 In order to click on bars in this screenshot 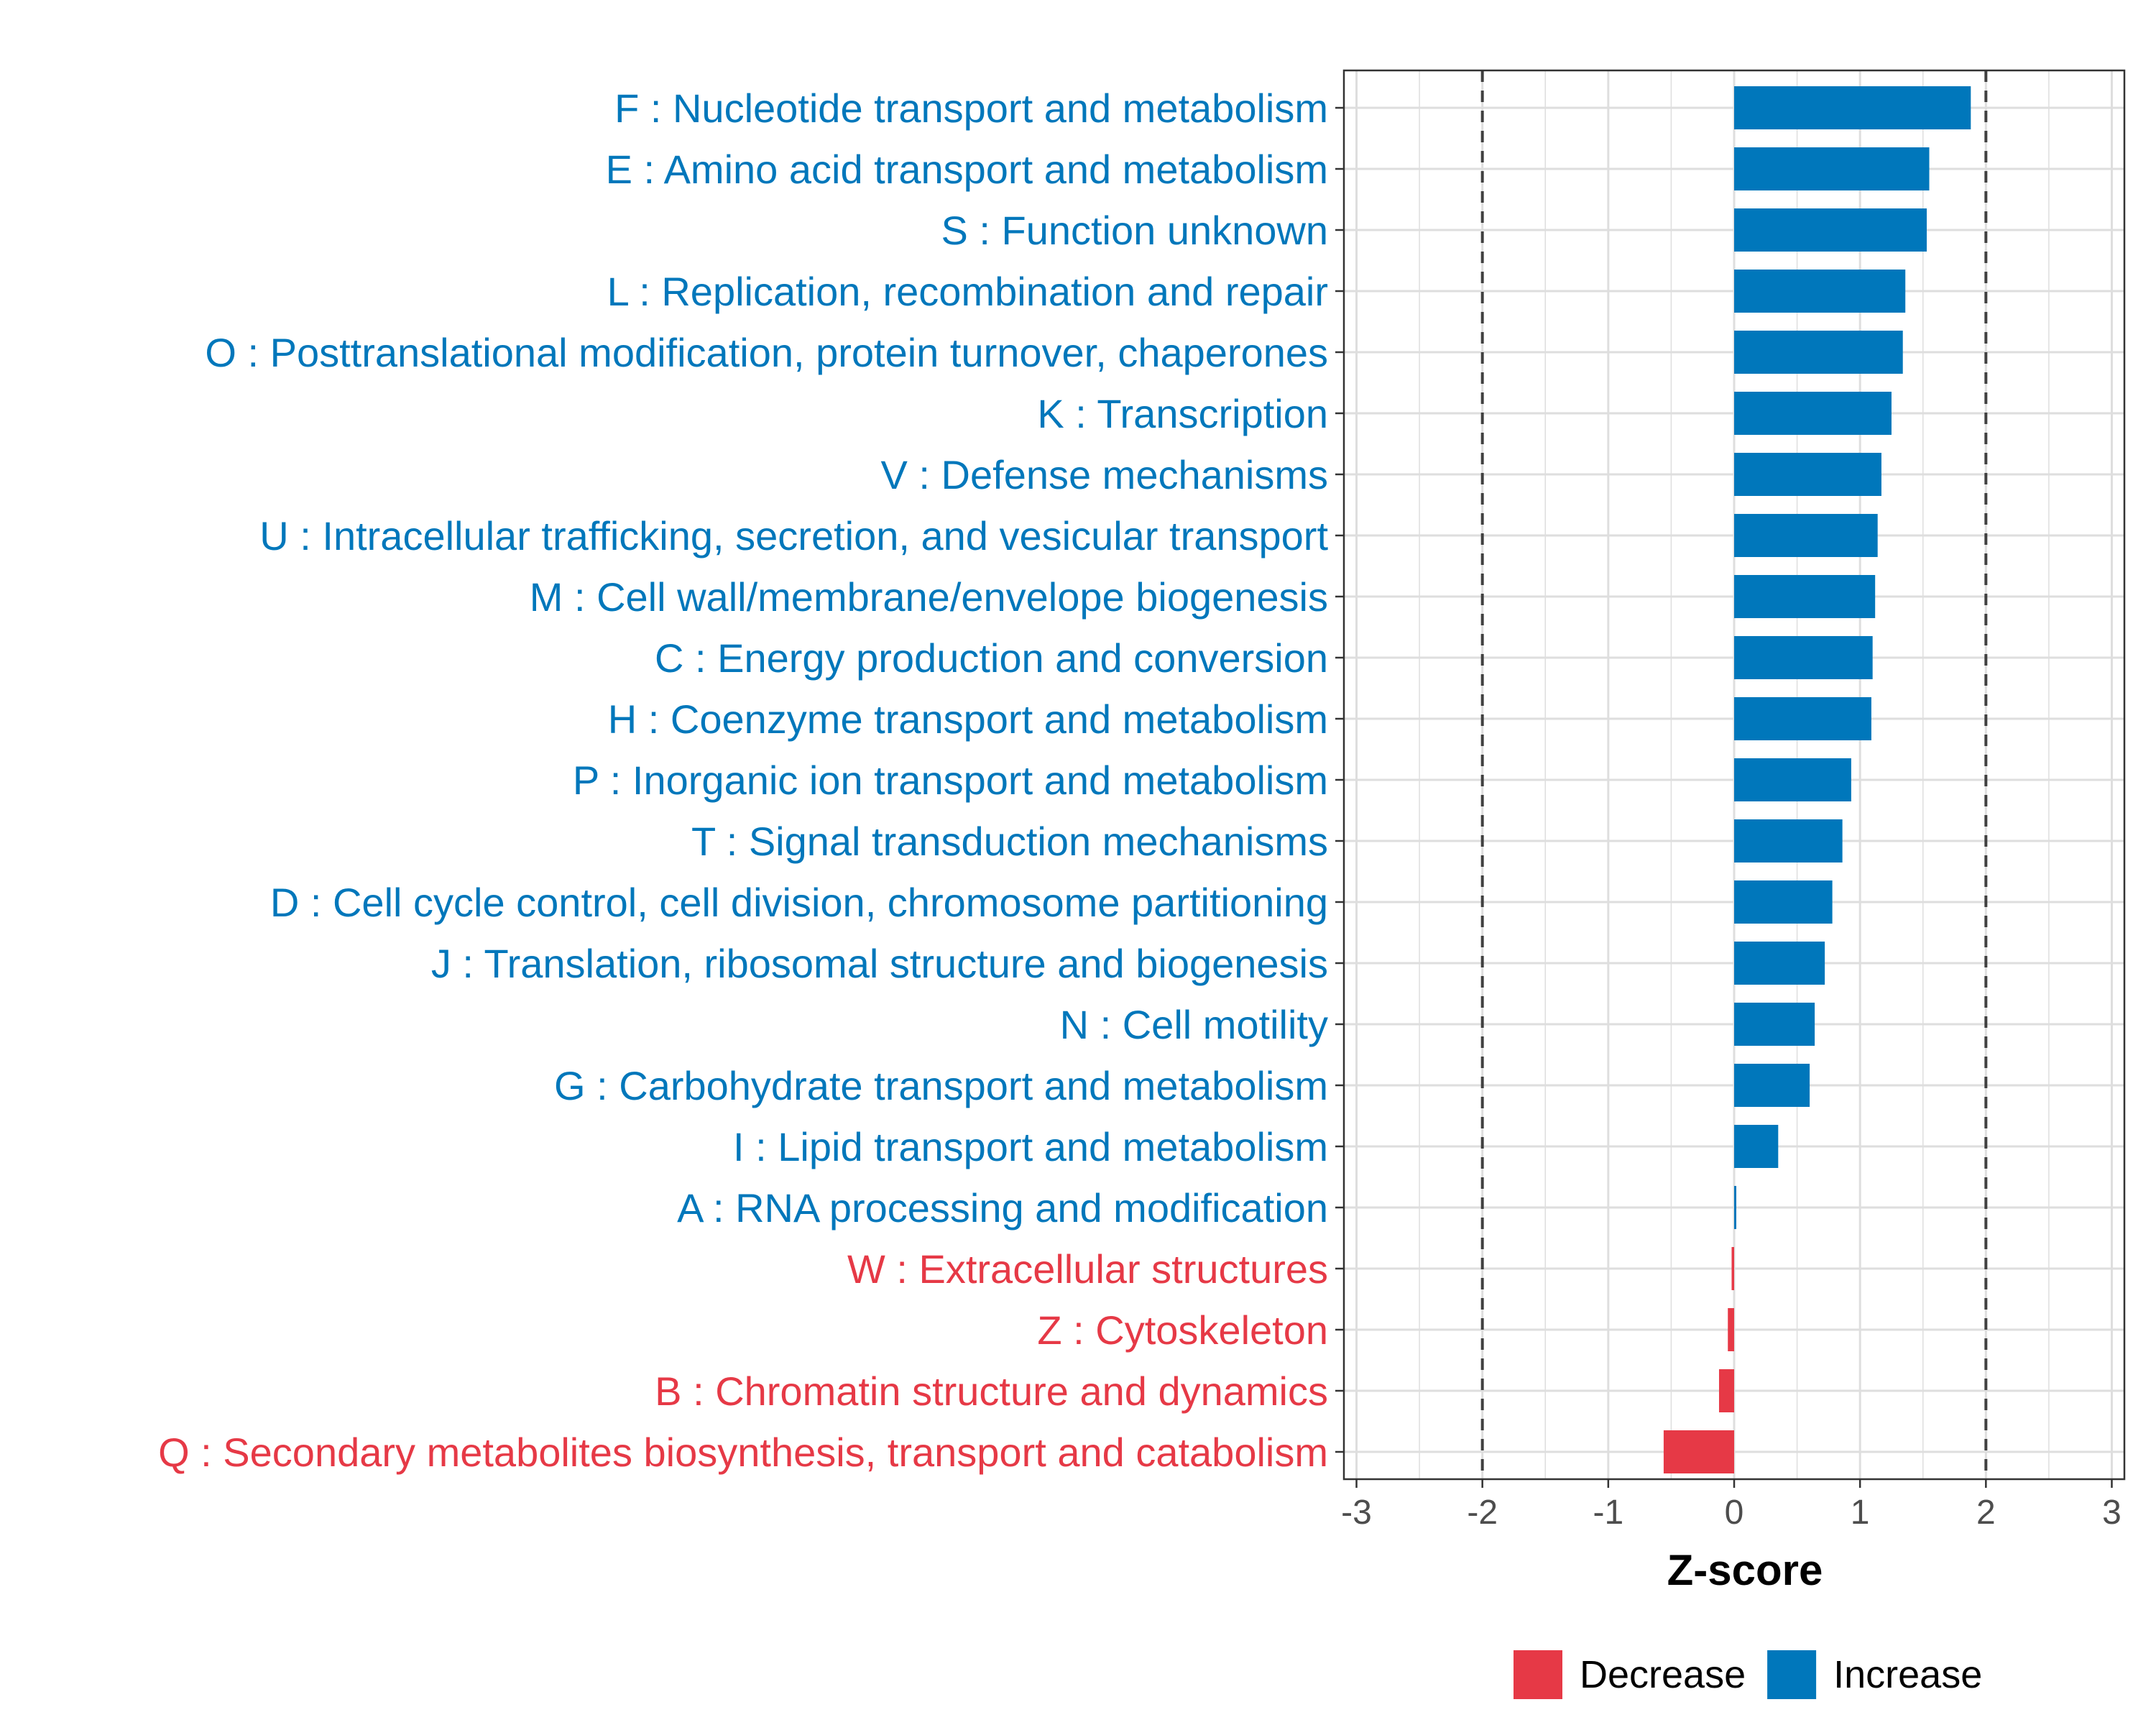, I will do `click(1817, 779)`.